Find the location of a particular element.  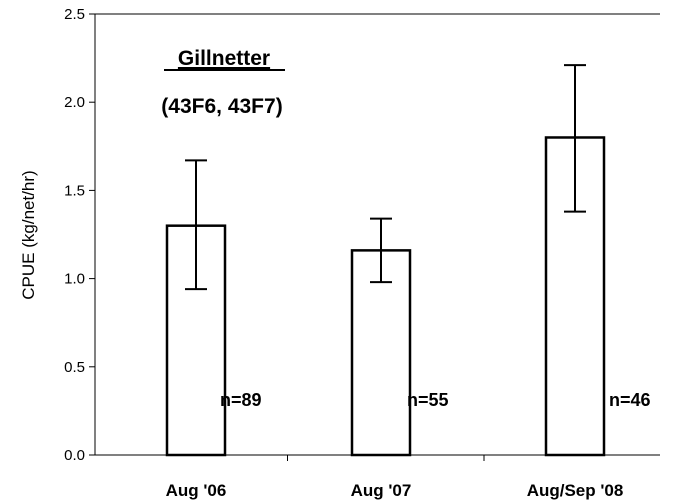

bar is located at coordinates (381, 353).